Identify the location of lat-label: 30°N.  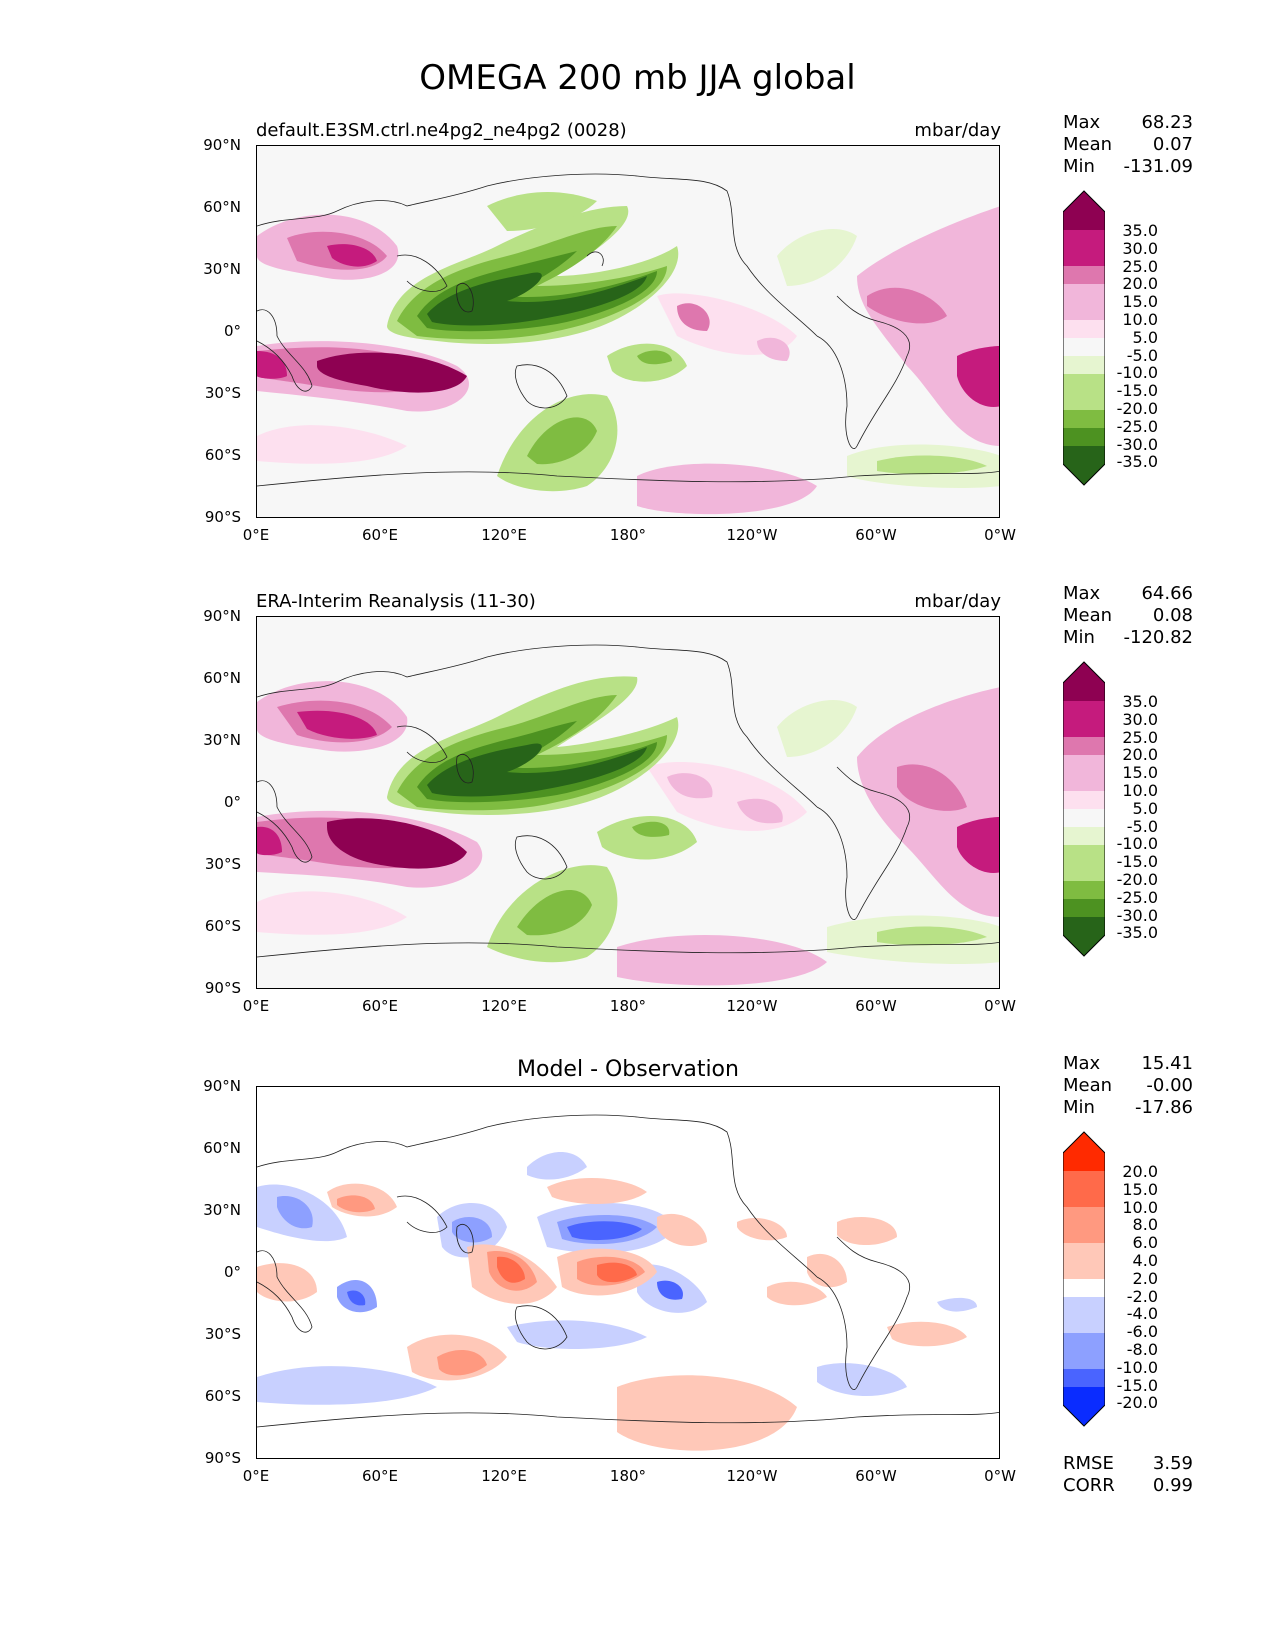
(222, 269).